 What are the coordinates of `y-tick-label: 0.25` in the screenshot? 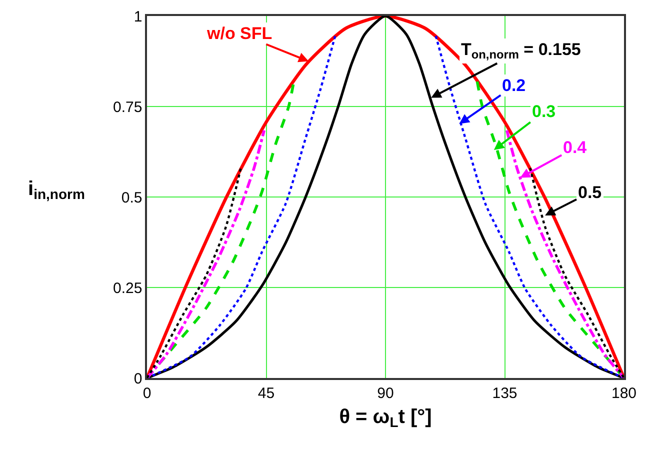 It's located at (127, 288).